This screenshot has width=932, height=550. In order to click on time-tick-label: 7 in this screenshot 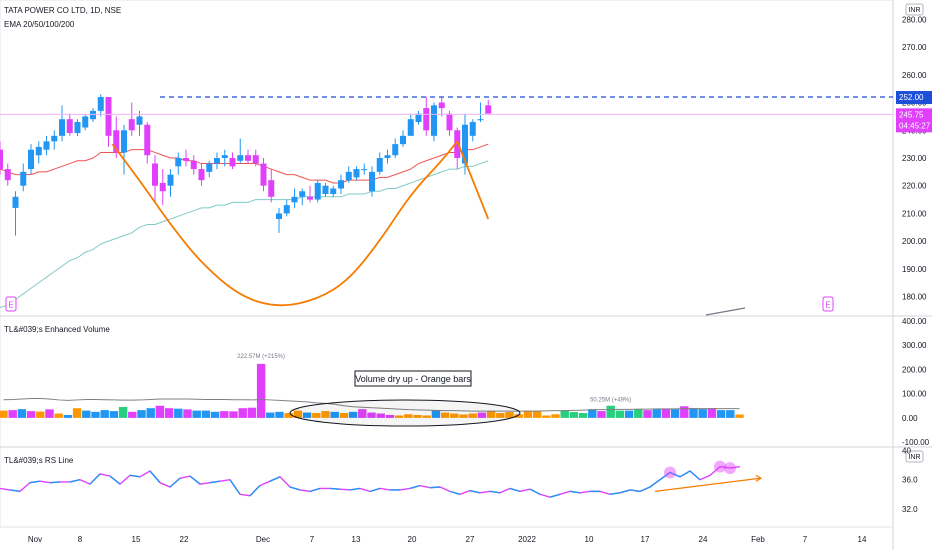, I will do `click(805, 539)`.